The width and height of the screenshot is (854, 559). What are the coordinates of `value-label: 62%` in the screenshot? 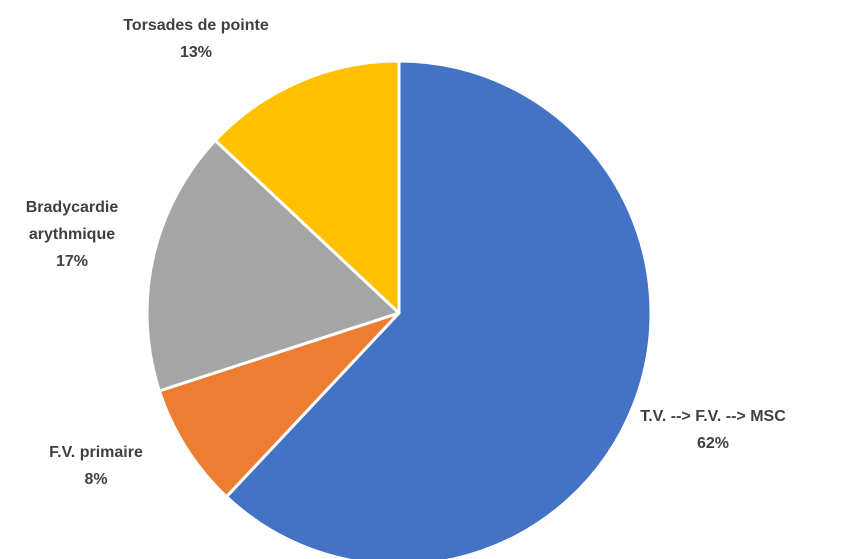 It's located at (713, 443).